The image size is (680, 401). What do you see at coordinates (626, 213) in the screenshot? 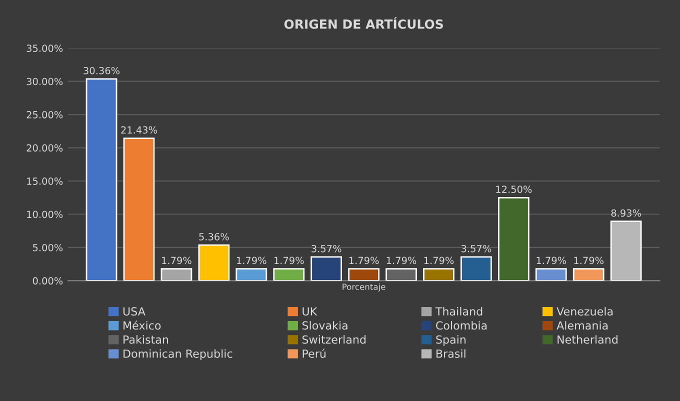
I see `data-label: 8.93%` at bounding box center [626, 213].